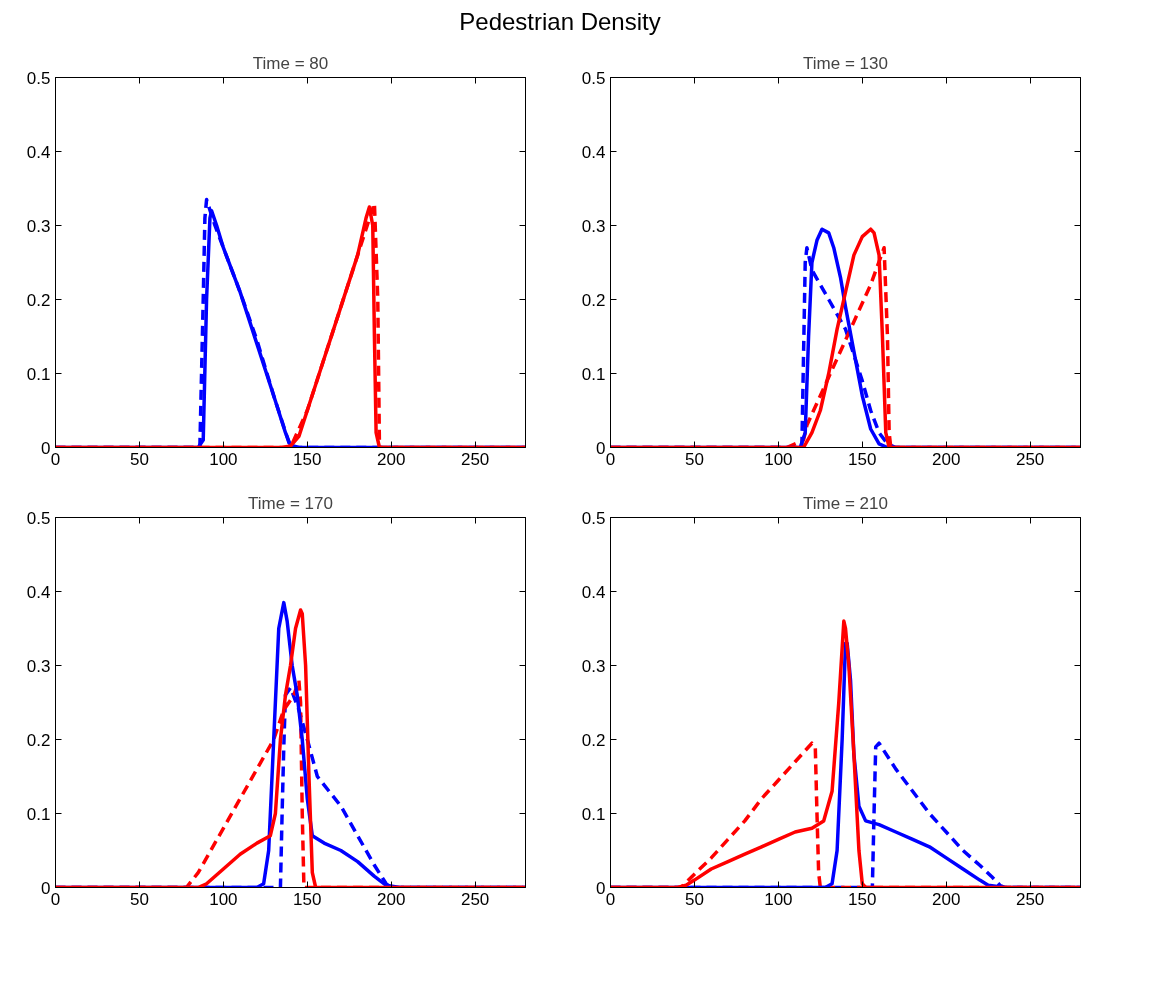 The height and width of the screenshot is (992, 1167). Describe the element at coordinates (845, 503) in the screenshot. I see `chart-title: Time = 210` at that location.